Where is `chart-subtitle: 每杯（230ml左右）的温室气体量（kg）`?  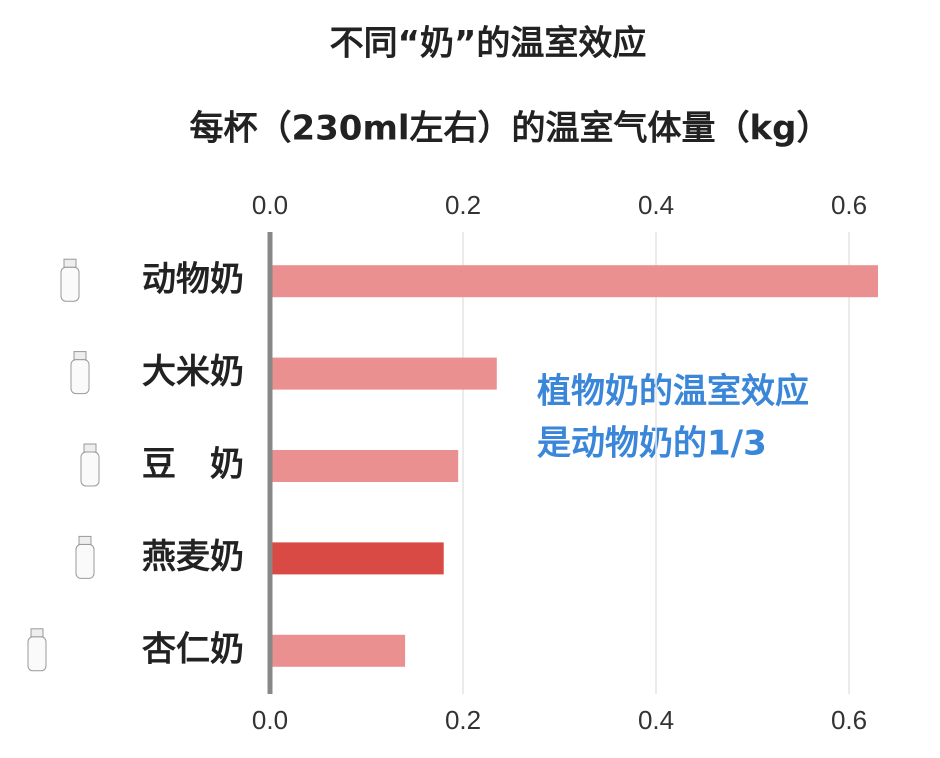 chart-subtitle: 每杯（230ml左右）的温室气体量（kg） is located at coordinates (509, 129).